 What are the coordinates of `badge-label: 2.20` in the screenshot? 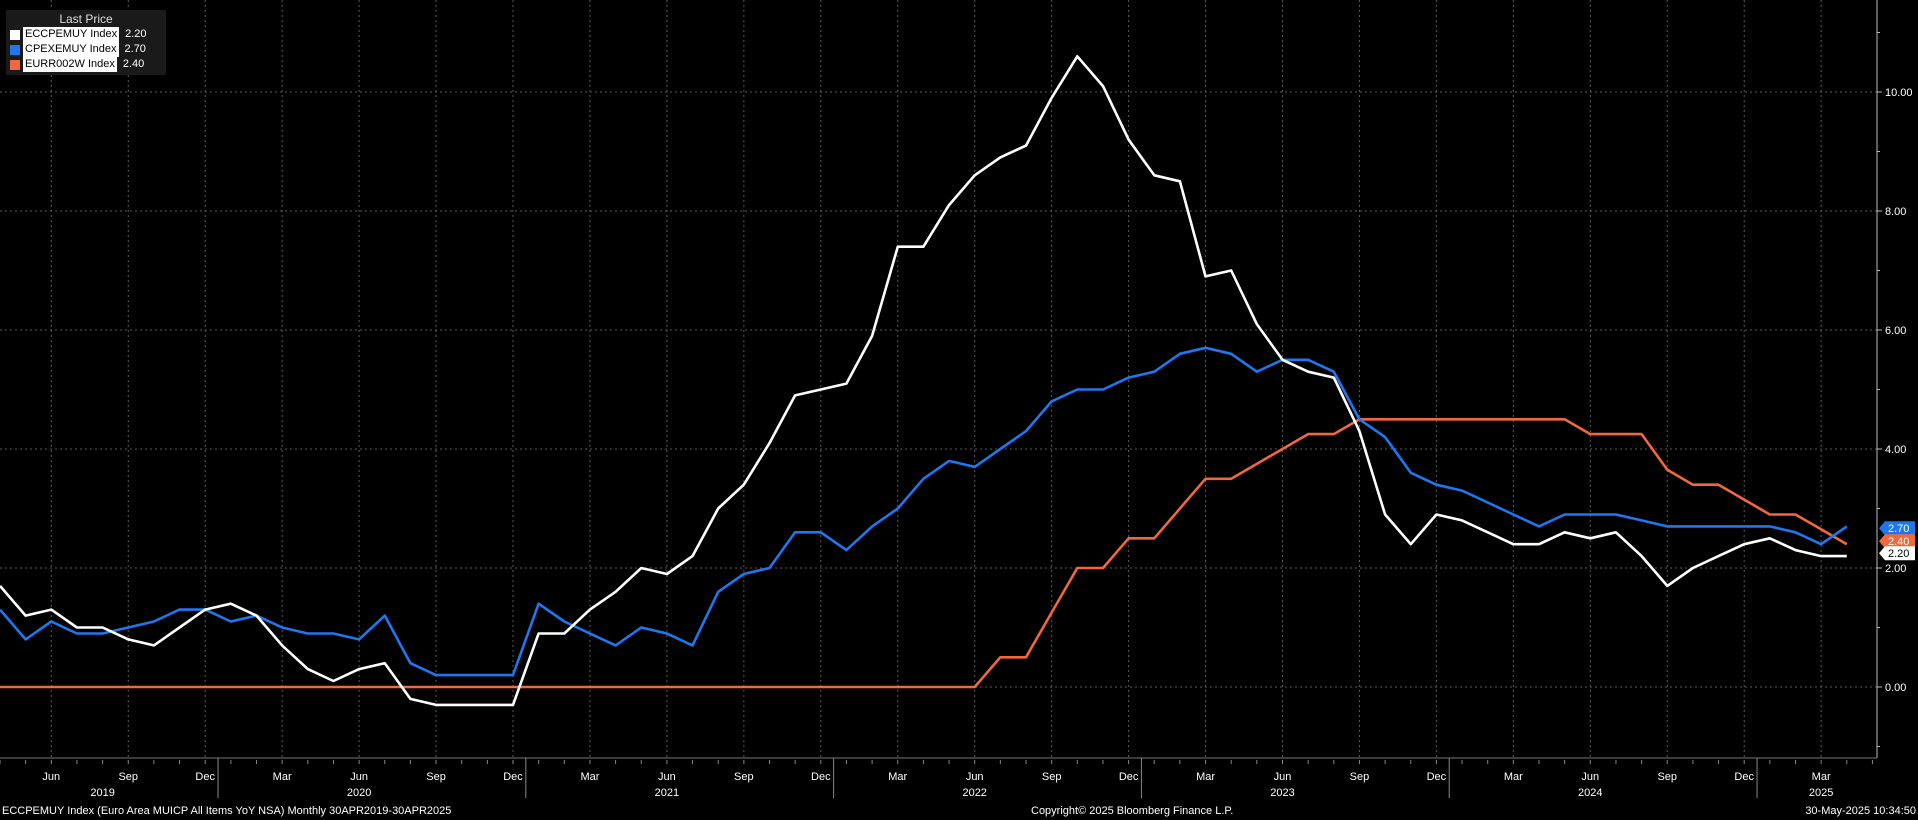 It's located at (1898, 554).